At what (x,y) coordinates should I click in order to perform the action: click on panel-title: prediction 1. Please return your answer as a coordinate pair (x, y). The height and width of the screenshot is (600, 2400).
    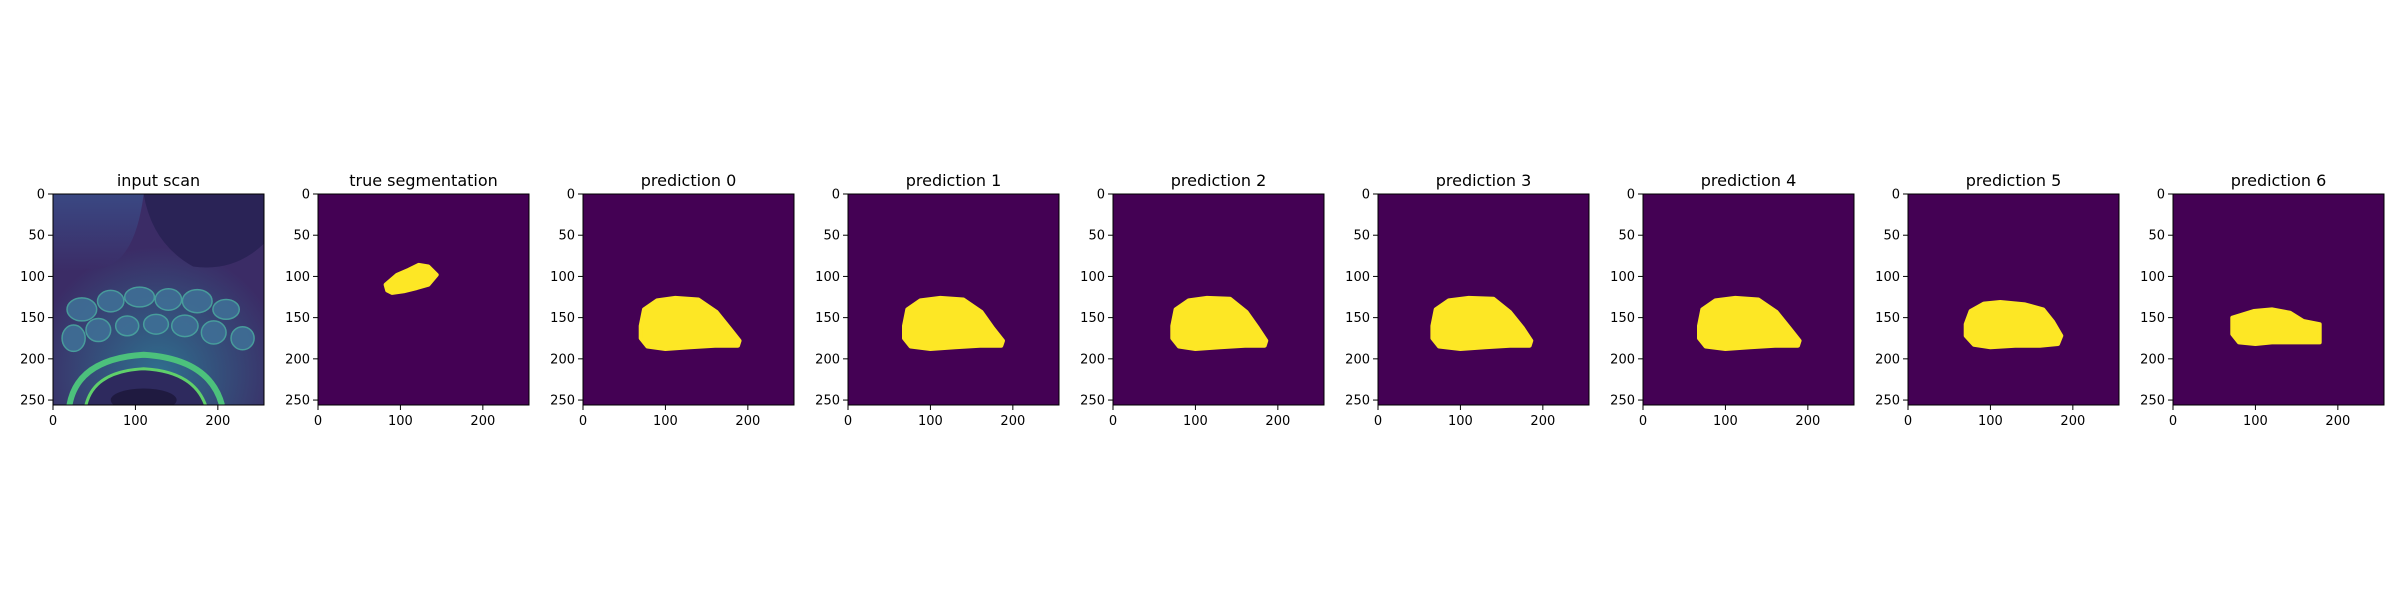
    Looking at the image, I should click on (954, 180).